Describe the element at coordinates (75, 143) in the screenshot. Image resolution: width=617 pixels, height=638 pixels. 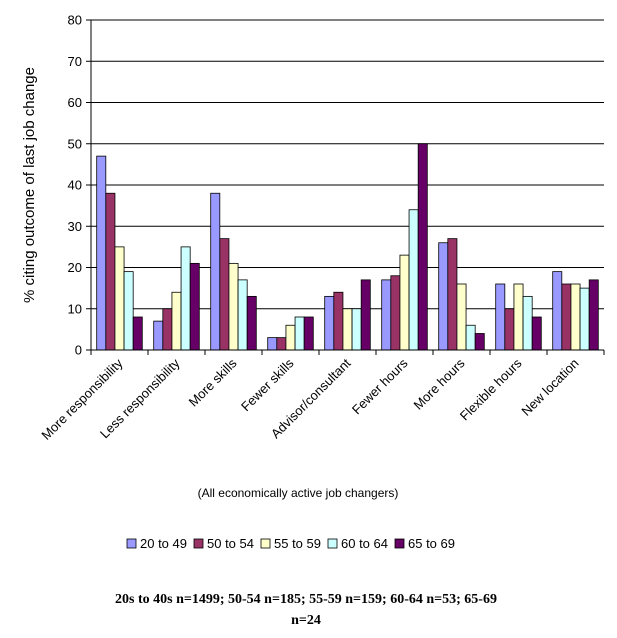
I see `y-tick-label: 50` at that location.